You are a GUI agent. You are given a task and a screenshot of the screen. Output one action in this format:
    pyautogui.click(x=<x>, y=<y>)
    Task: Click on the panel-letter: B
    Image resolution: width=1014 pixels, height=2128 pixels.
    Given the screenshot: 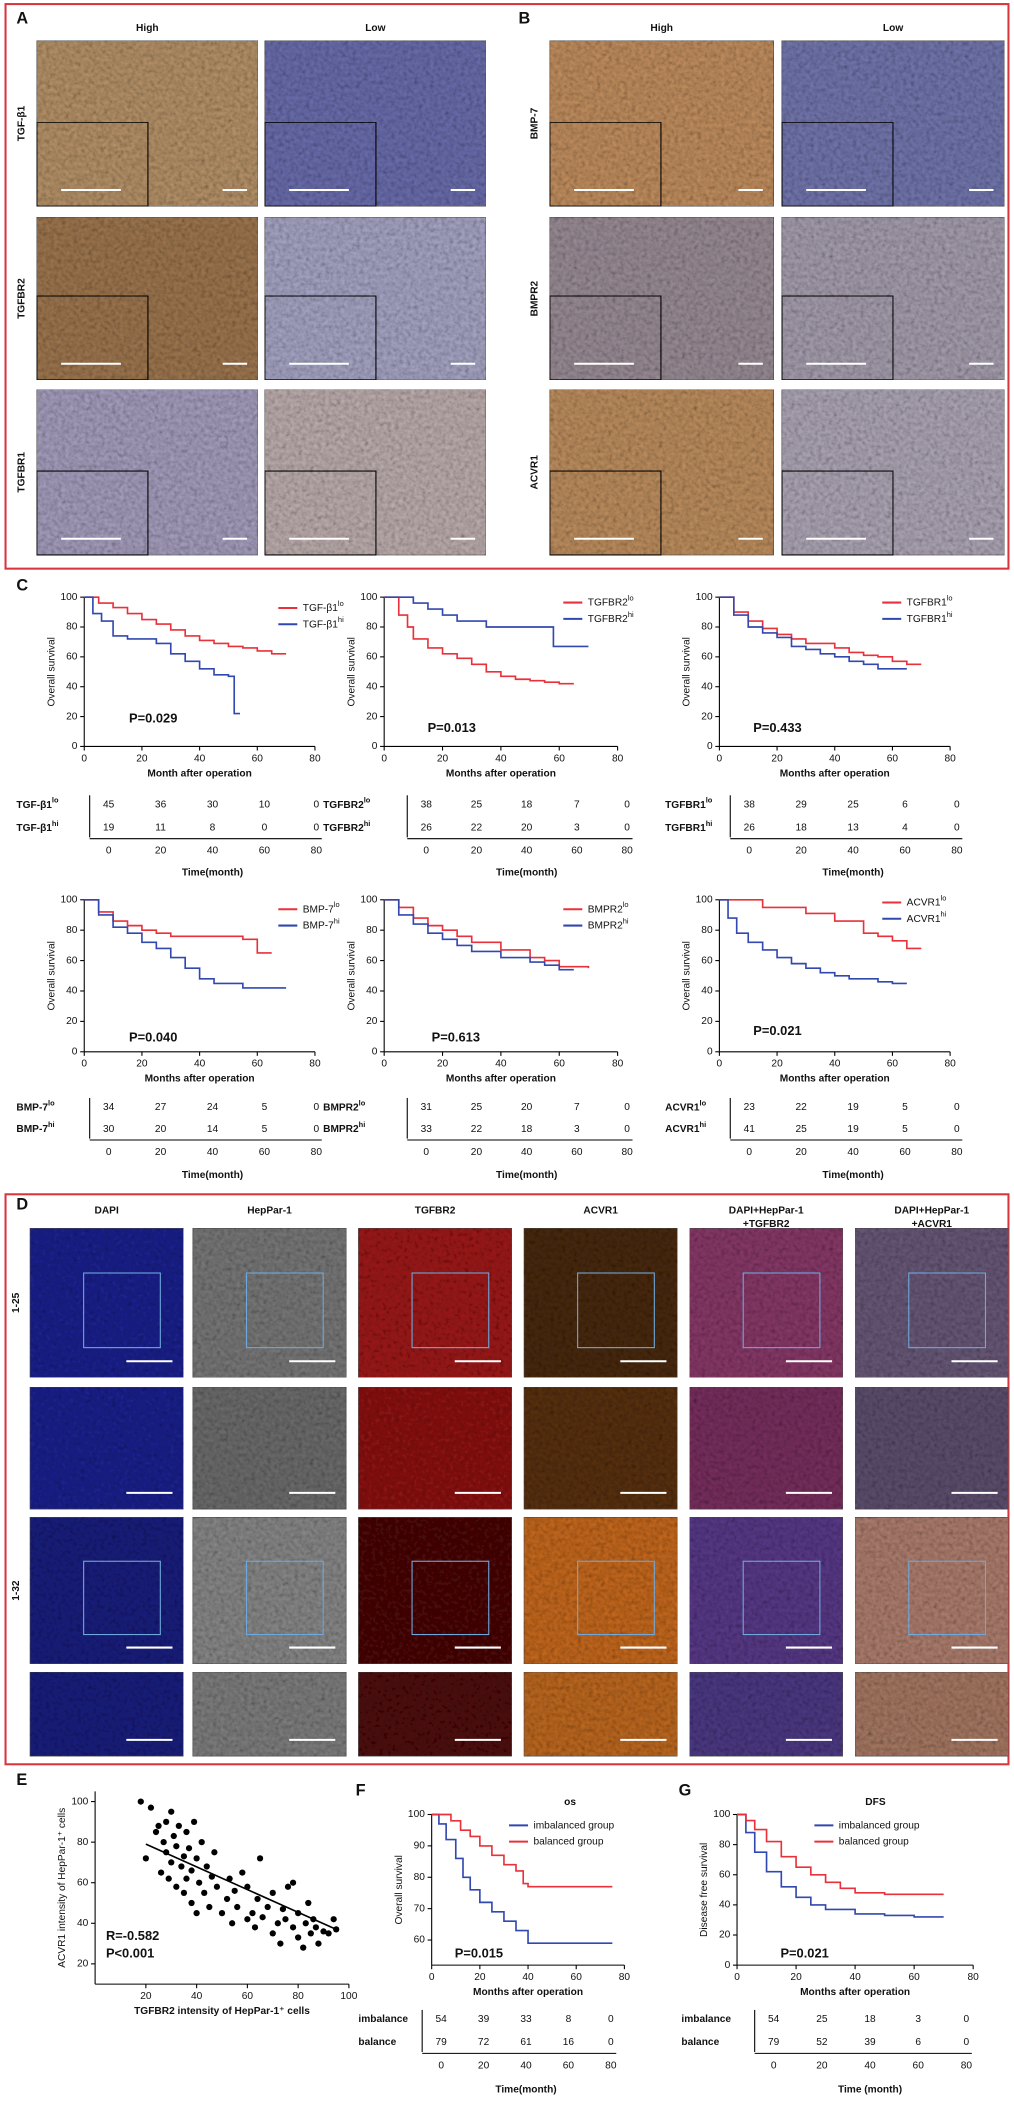 What is the action you would take?
    pyautogui.click(x=525, y=18)
    